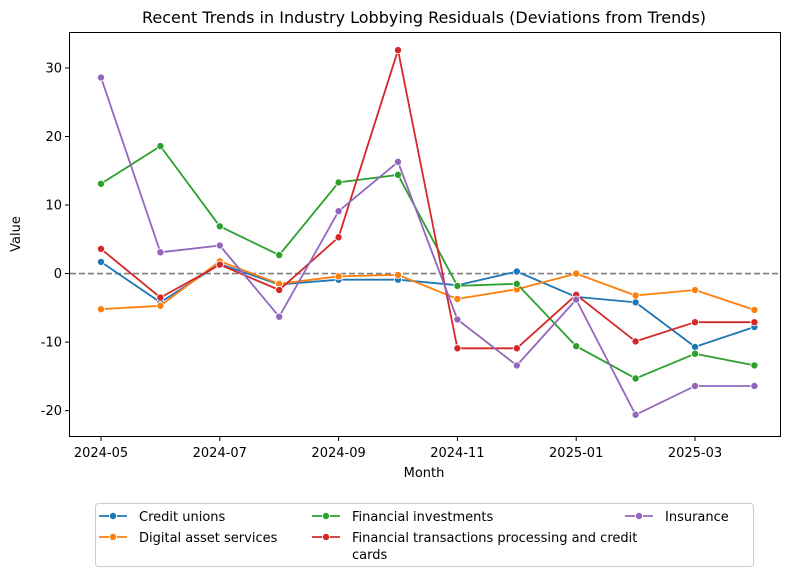 The image size is (790, 576). What do you see at coordinates (51, 343) in the screenshot?
I see `y-tick-label: -10` at bounding box center [51, 343].